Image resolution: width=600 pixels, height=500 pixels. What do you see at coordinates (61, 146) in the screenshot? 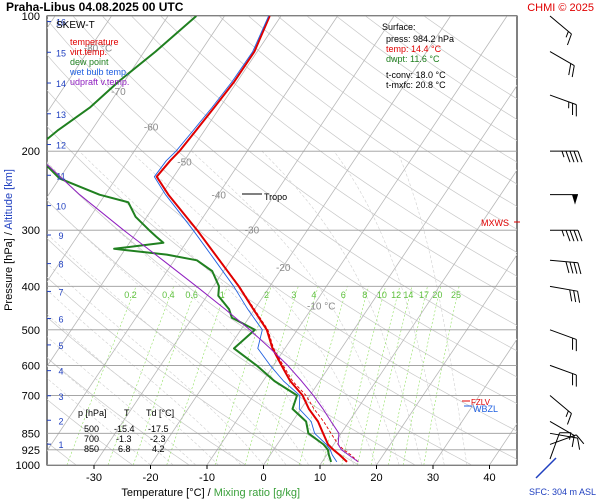
I see `altitude-tick-label: 12` at bounding box center [61, 146].